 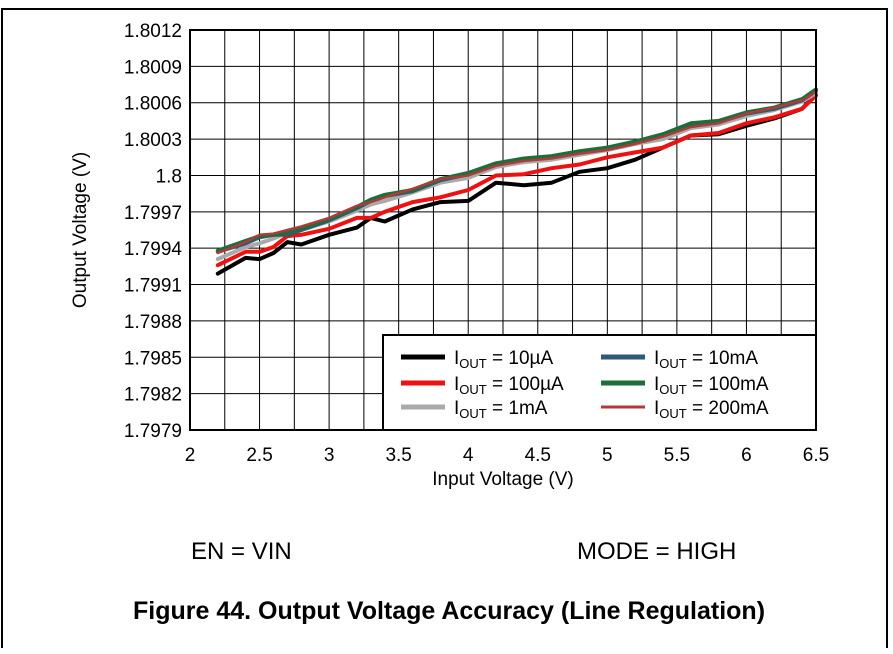 I want to click on y-tick-label: 1.7994, so click(x=153, y=249).